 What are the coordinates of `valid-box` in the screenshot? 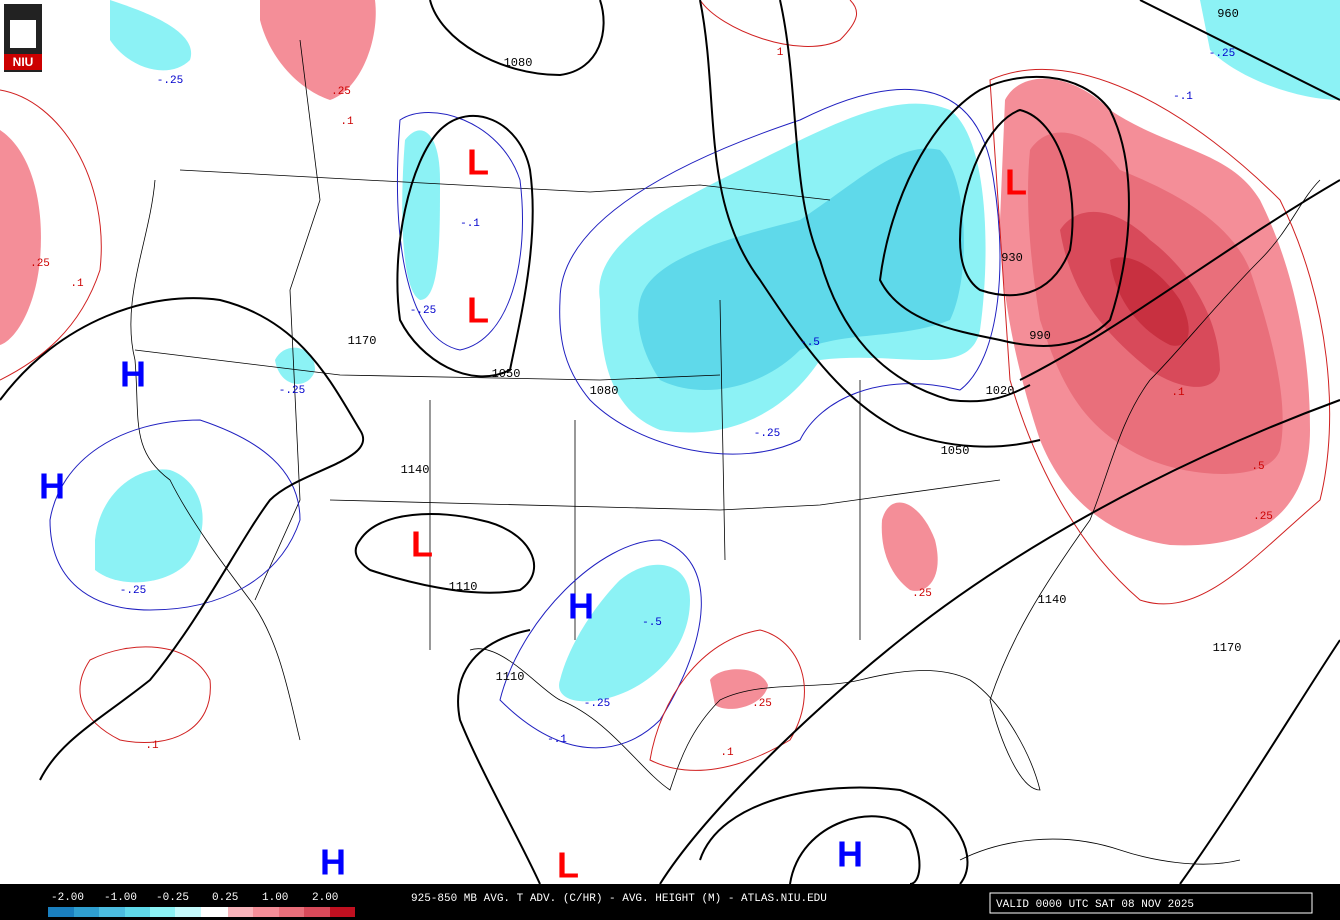 It's located at (1151, 903).